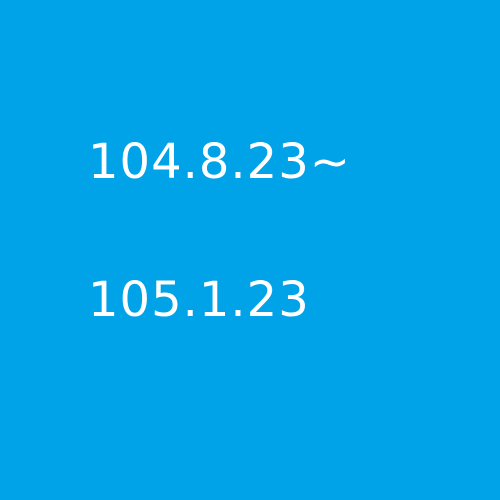 The image size is (500, 500). I want to click on end-date-text: 105.1.23, so click(199, 300).